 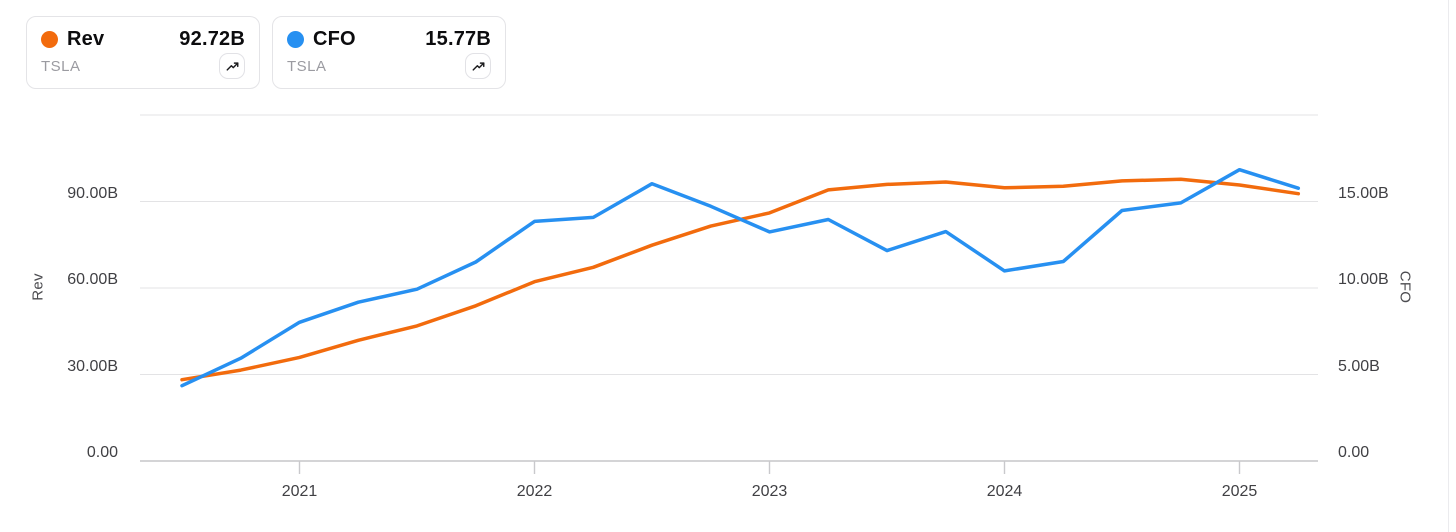 What do you see at coordinates (334, 39) in the screenshot?
I see `metric-name: CFO` at bounding box center [334, 39].